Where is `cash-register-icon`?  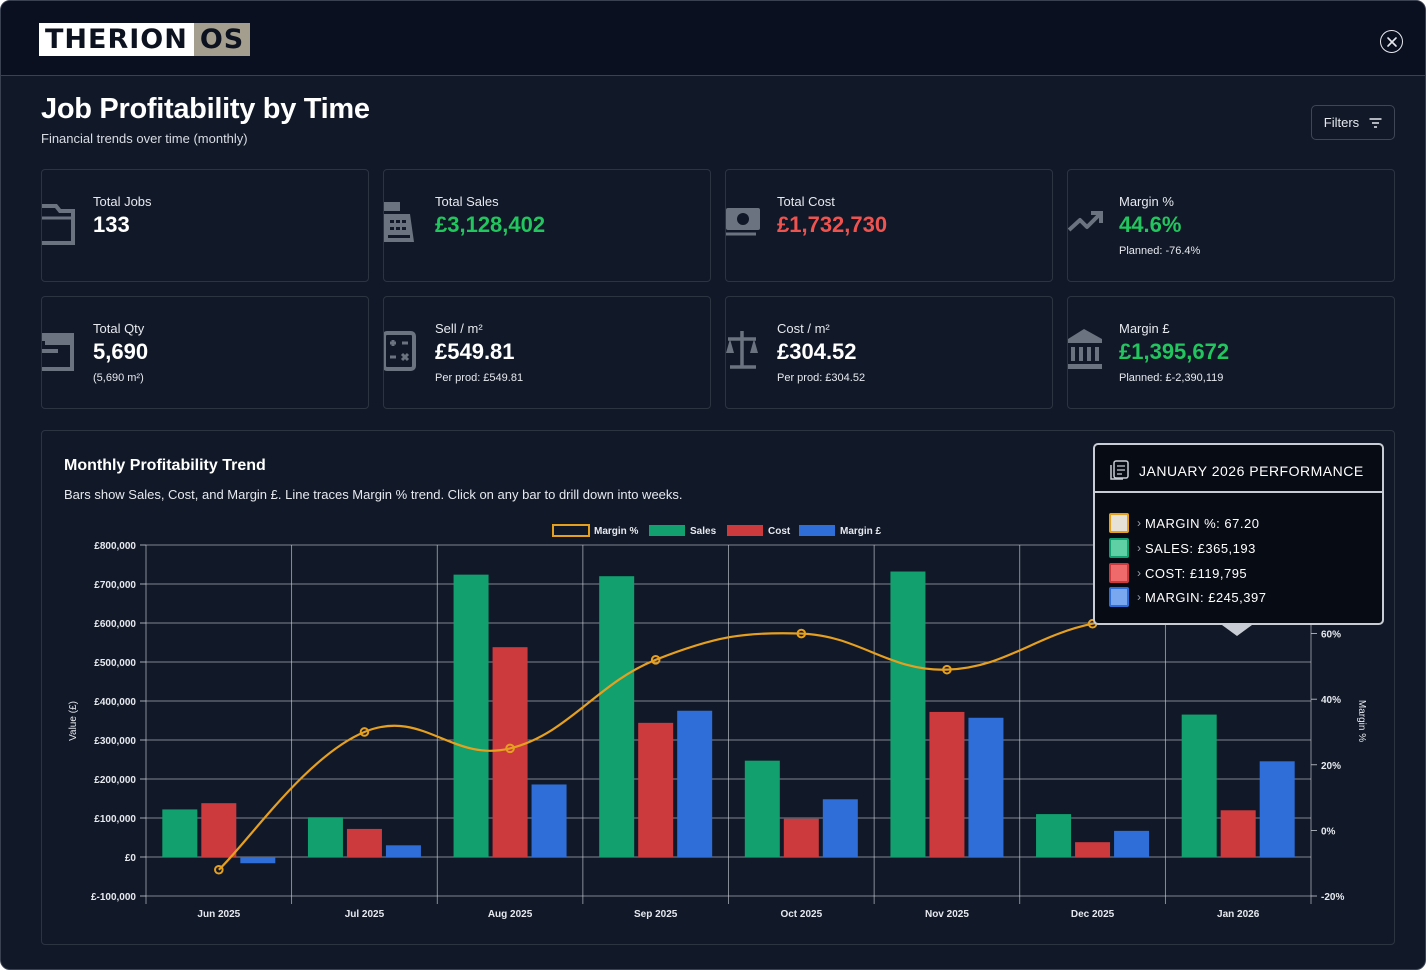
cash-register-icon is located at coordinates (399, 222).